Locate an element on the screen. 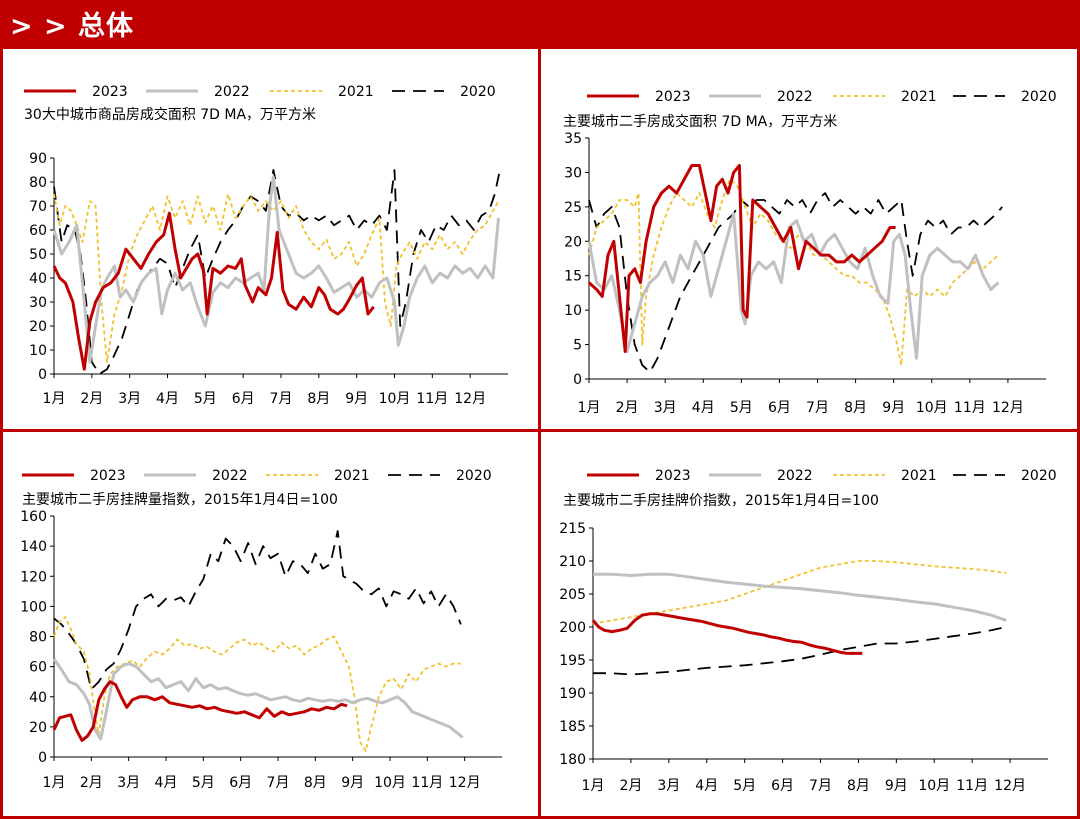 The height and width of the screenshot is (819, 1080). y-tick-label: 205 is located at coordinates (572, 595).